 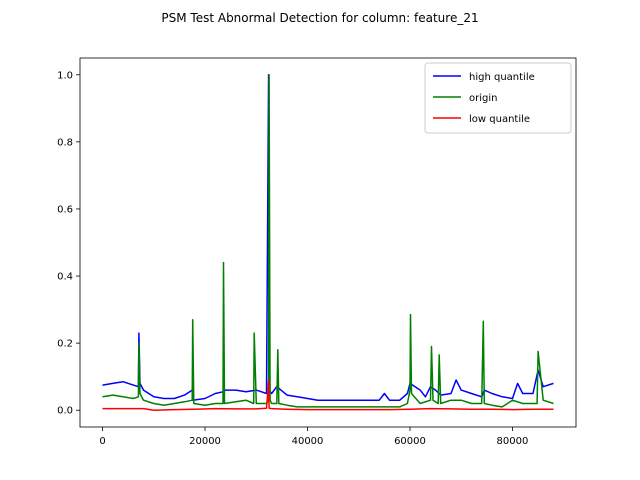 I want to click on x-tick-label: 60000, so click(x=410, y=441).